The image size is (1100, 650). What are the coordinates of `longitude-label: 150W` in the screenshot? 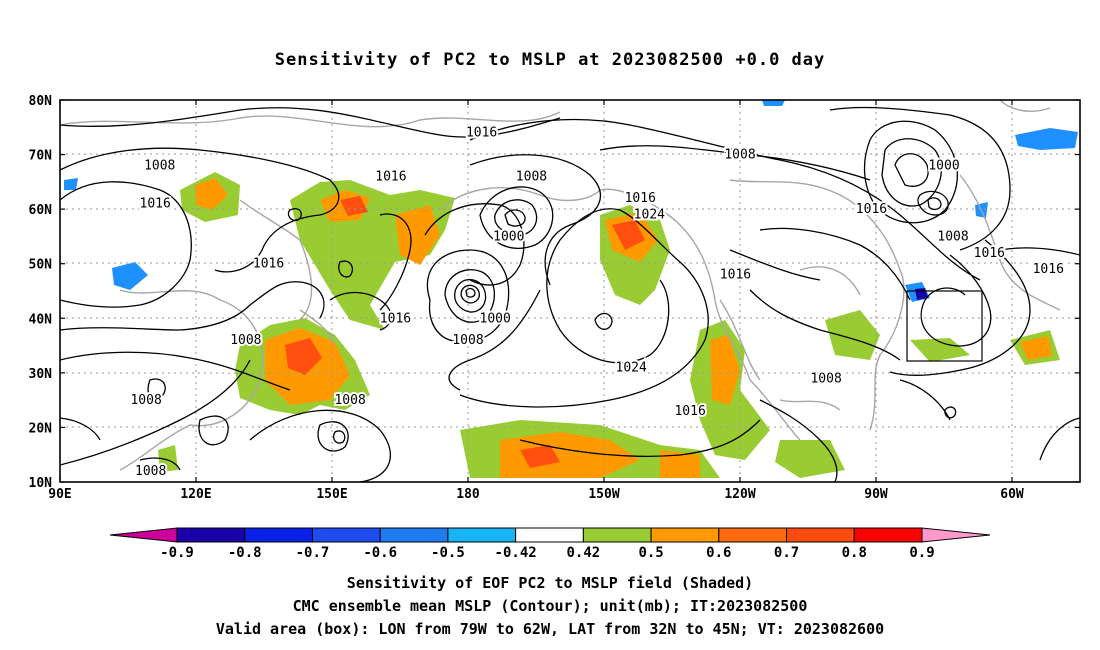 It's located at (603, 494).